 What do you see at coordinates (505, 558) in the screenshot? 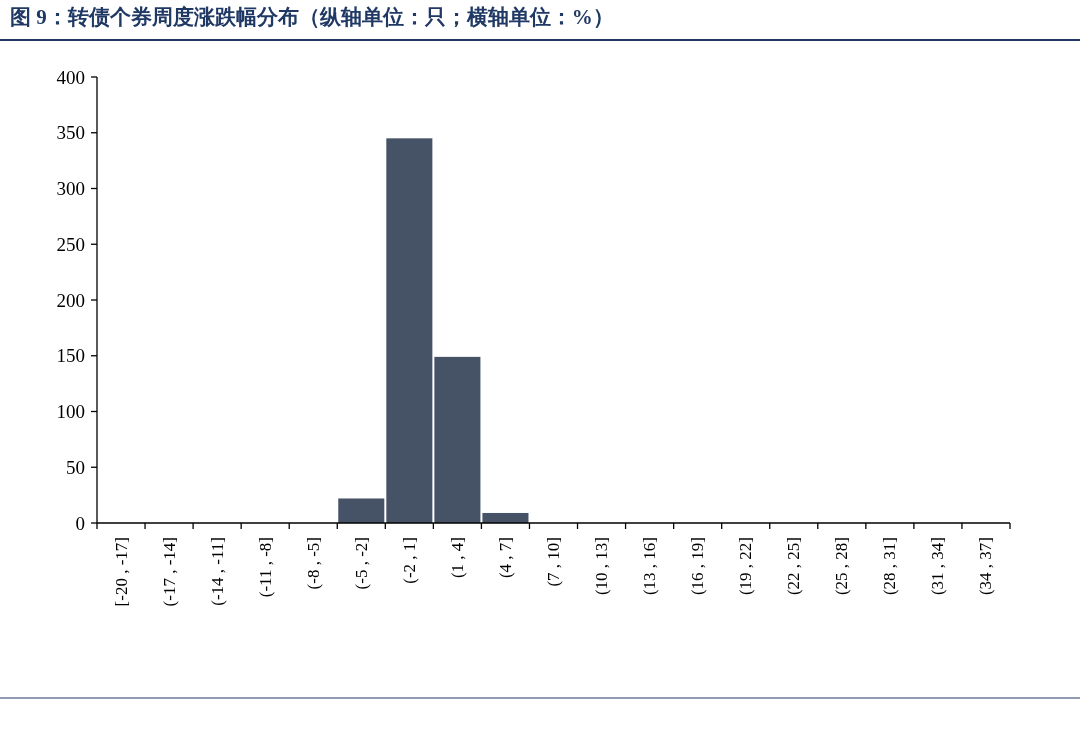
I see `x-tick-label: (4 , 7]` at bounding box center [505, 558].